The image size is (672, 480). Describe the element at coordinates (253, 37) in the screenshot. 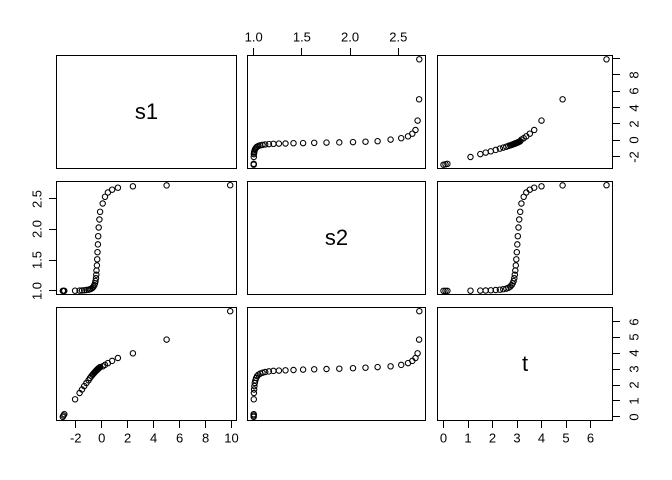

I see `tick-label-s2-top: 1.0` at that location.